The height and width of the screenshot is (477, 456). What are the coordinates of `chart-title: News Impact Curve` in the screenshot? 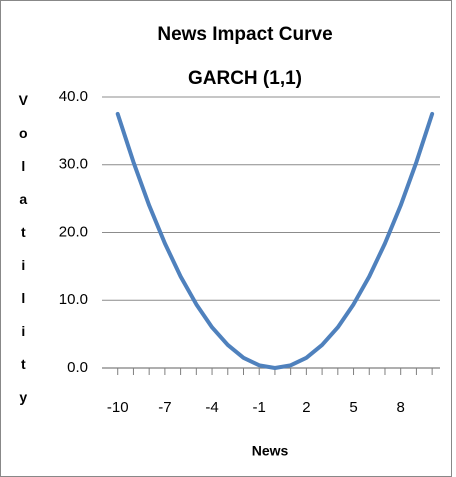 It's located at (244, 34).